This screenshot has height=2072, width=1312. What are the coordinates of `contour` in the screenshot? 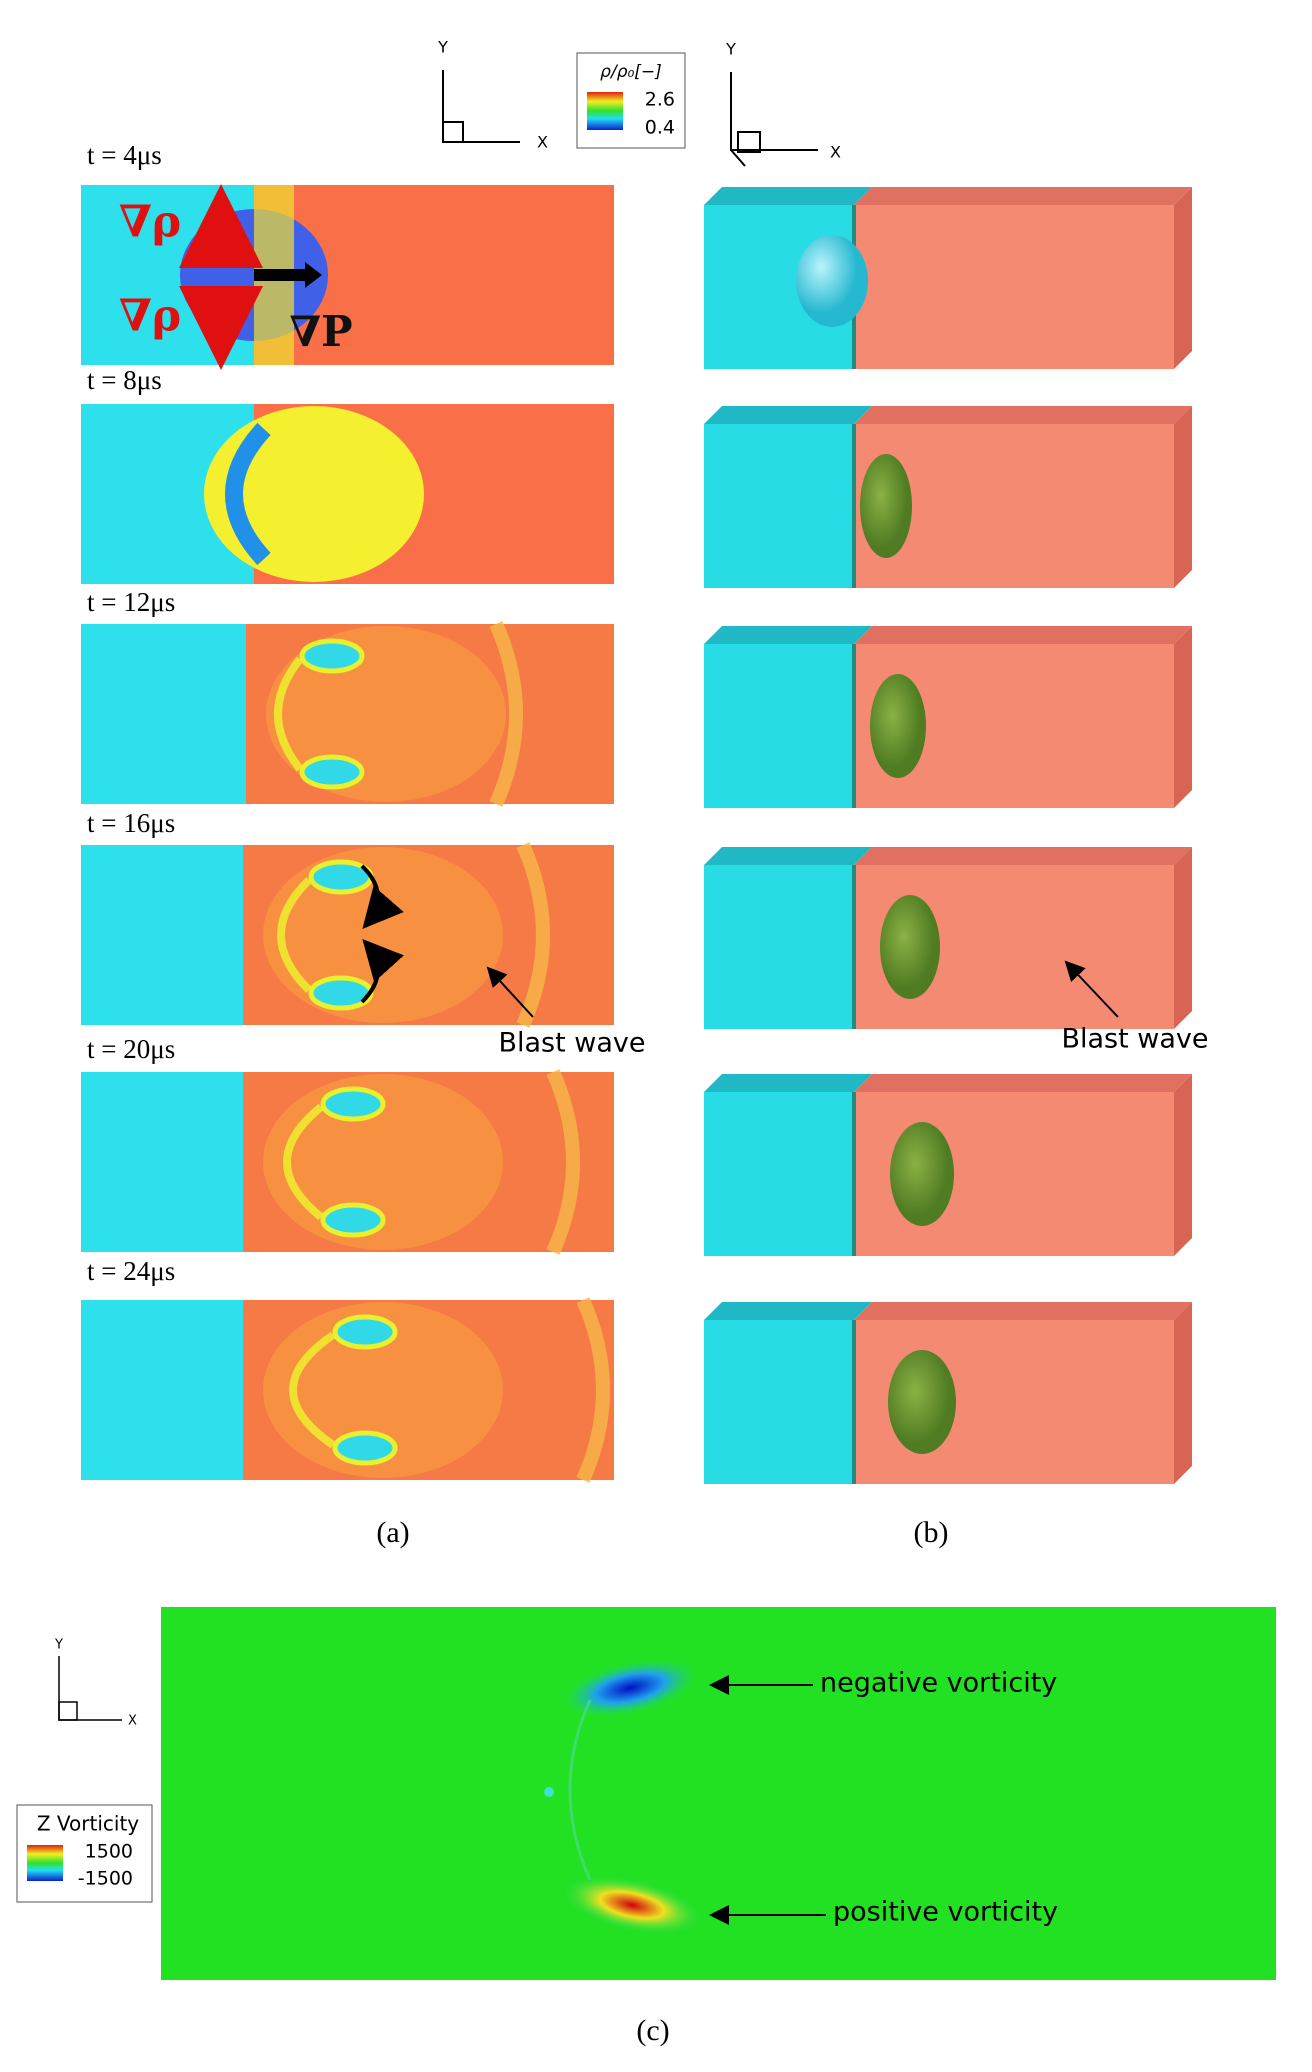 It's located at (580, 1790).